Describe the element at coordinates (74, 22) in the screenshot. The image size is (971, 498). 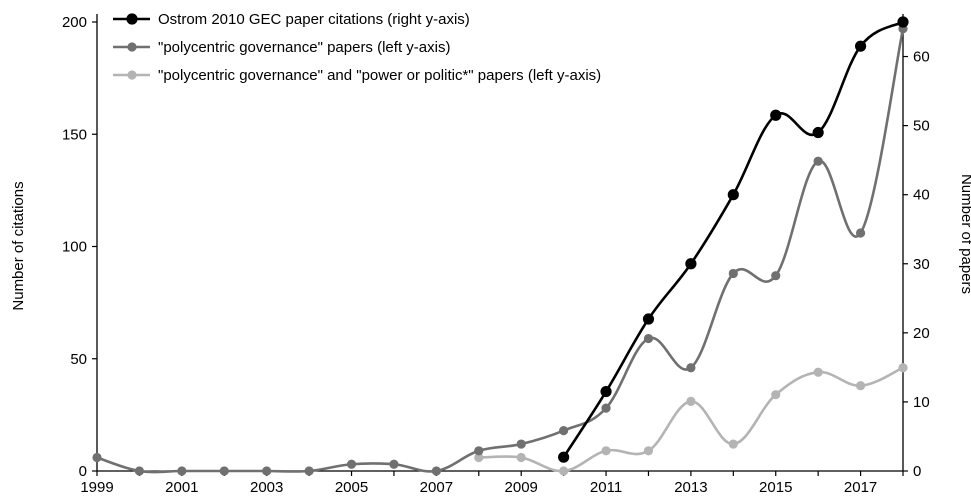
I see `y-tick-label-left: 200` at that location.